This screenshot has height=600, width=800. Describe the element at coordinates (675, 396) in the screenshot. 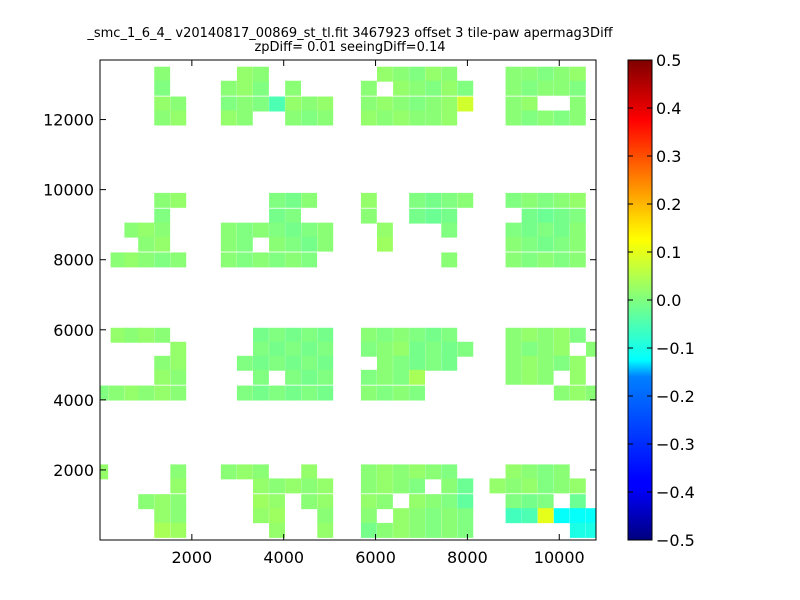

I see `colorbar-tick-label: −0.2` at that location.